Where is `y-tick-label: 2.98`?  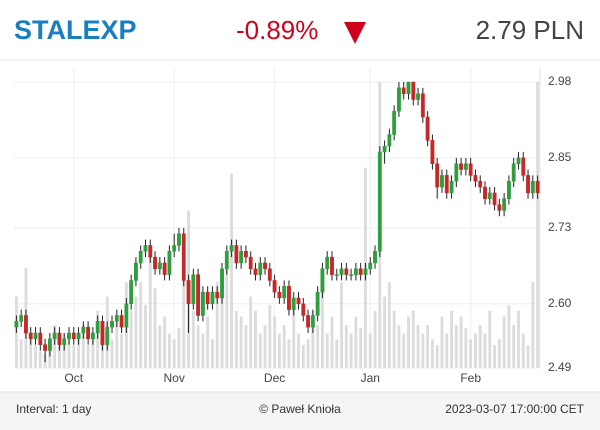 y-tick-label: 2.98 is located at coordinates (560, 81).